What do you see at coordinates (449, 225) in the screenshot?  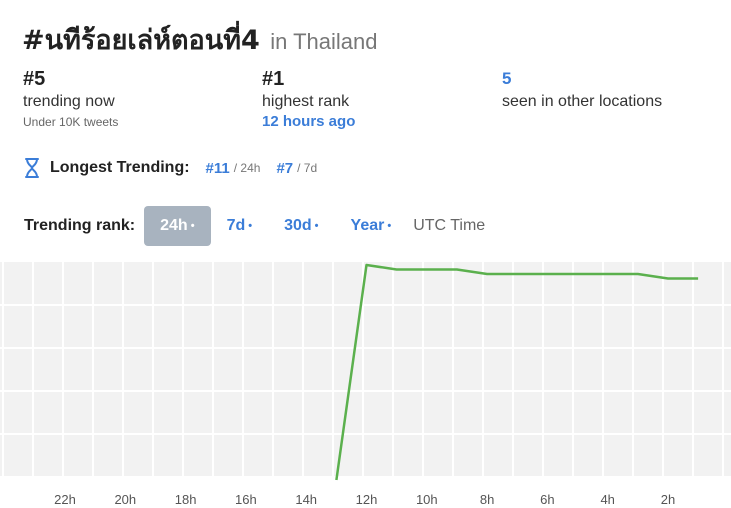 I see `utc-time-toggle: UTC Time` at bounding box center [449, 225].